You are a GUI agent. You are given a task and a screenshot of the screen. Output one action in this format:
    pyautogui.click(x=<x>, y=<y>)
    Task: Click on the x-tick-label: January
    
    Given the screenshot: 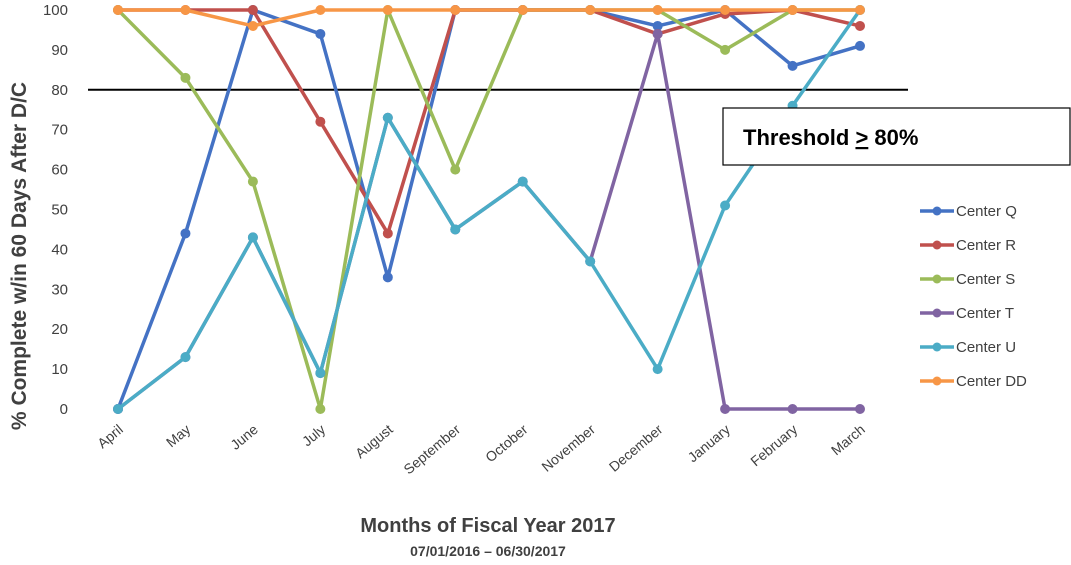 What is the action you would take?
    pyautogui.click(x=709, y=443)
    